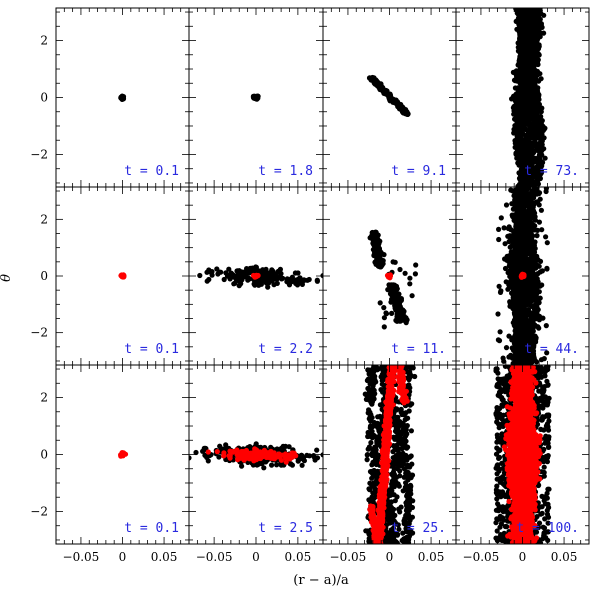 The width and height of the screenshot is (605, 595). I want to click on panel-r1-c4: t = 73., so click(522, 97).